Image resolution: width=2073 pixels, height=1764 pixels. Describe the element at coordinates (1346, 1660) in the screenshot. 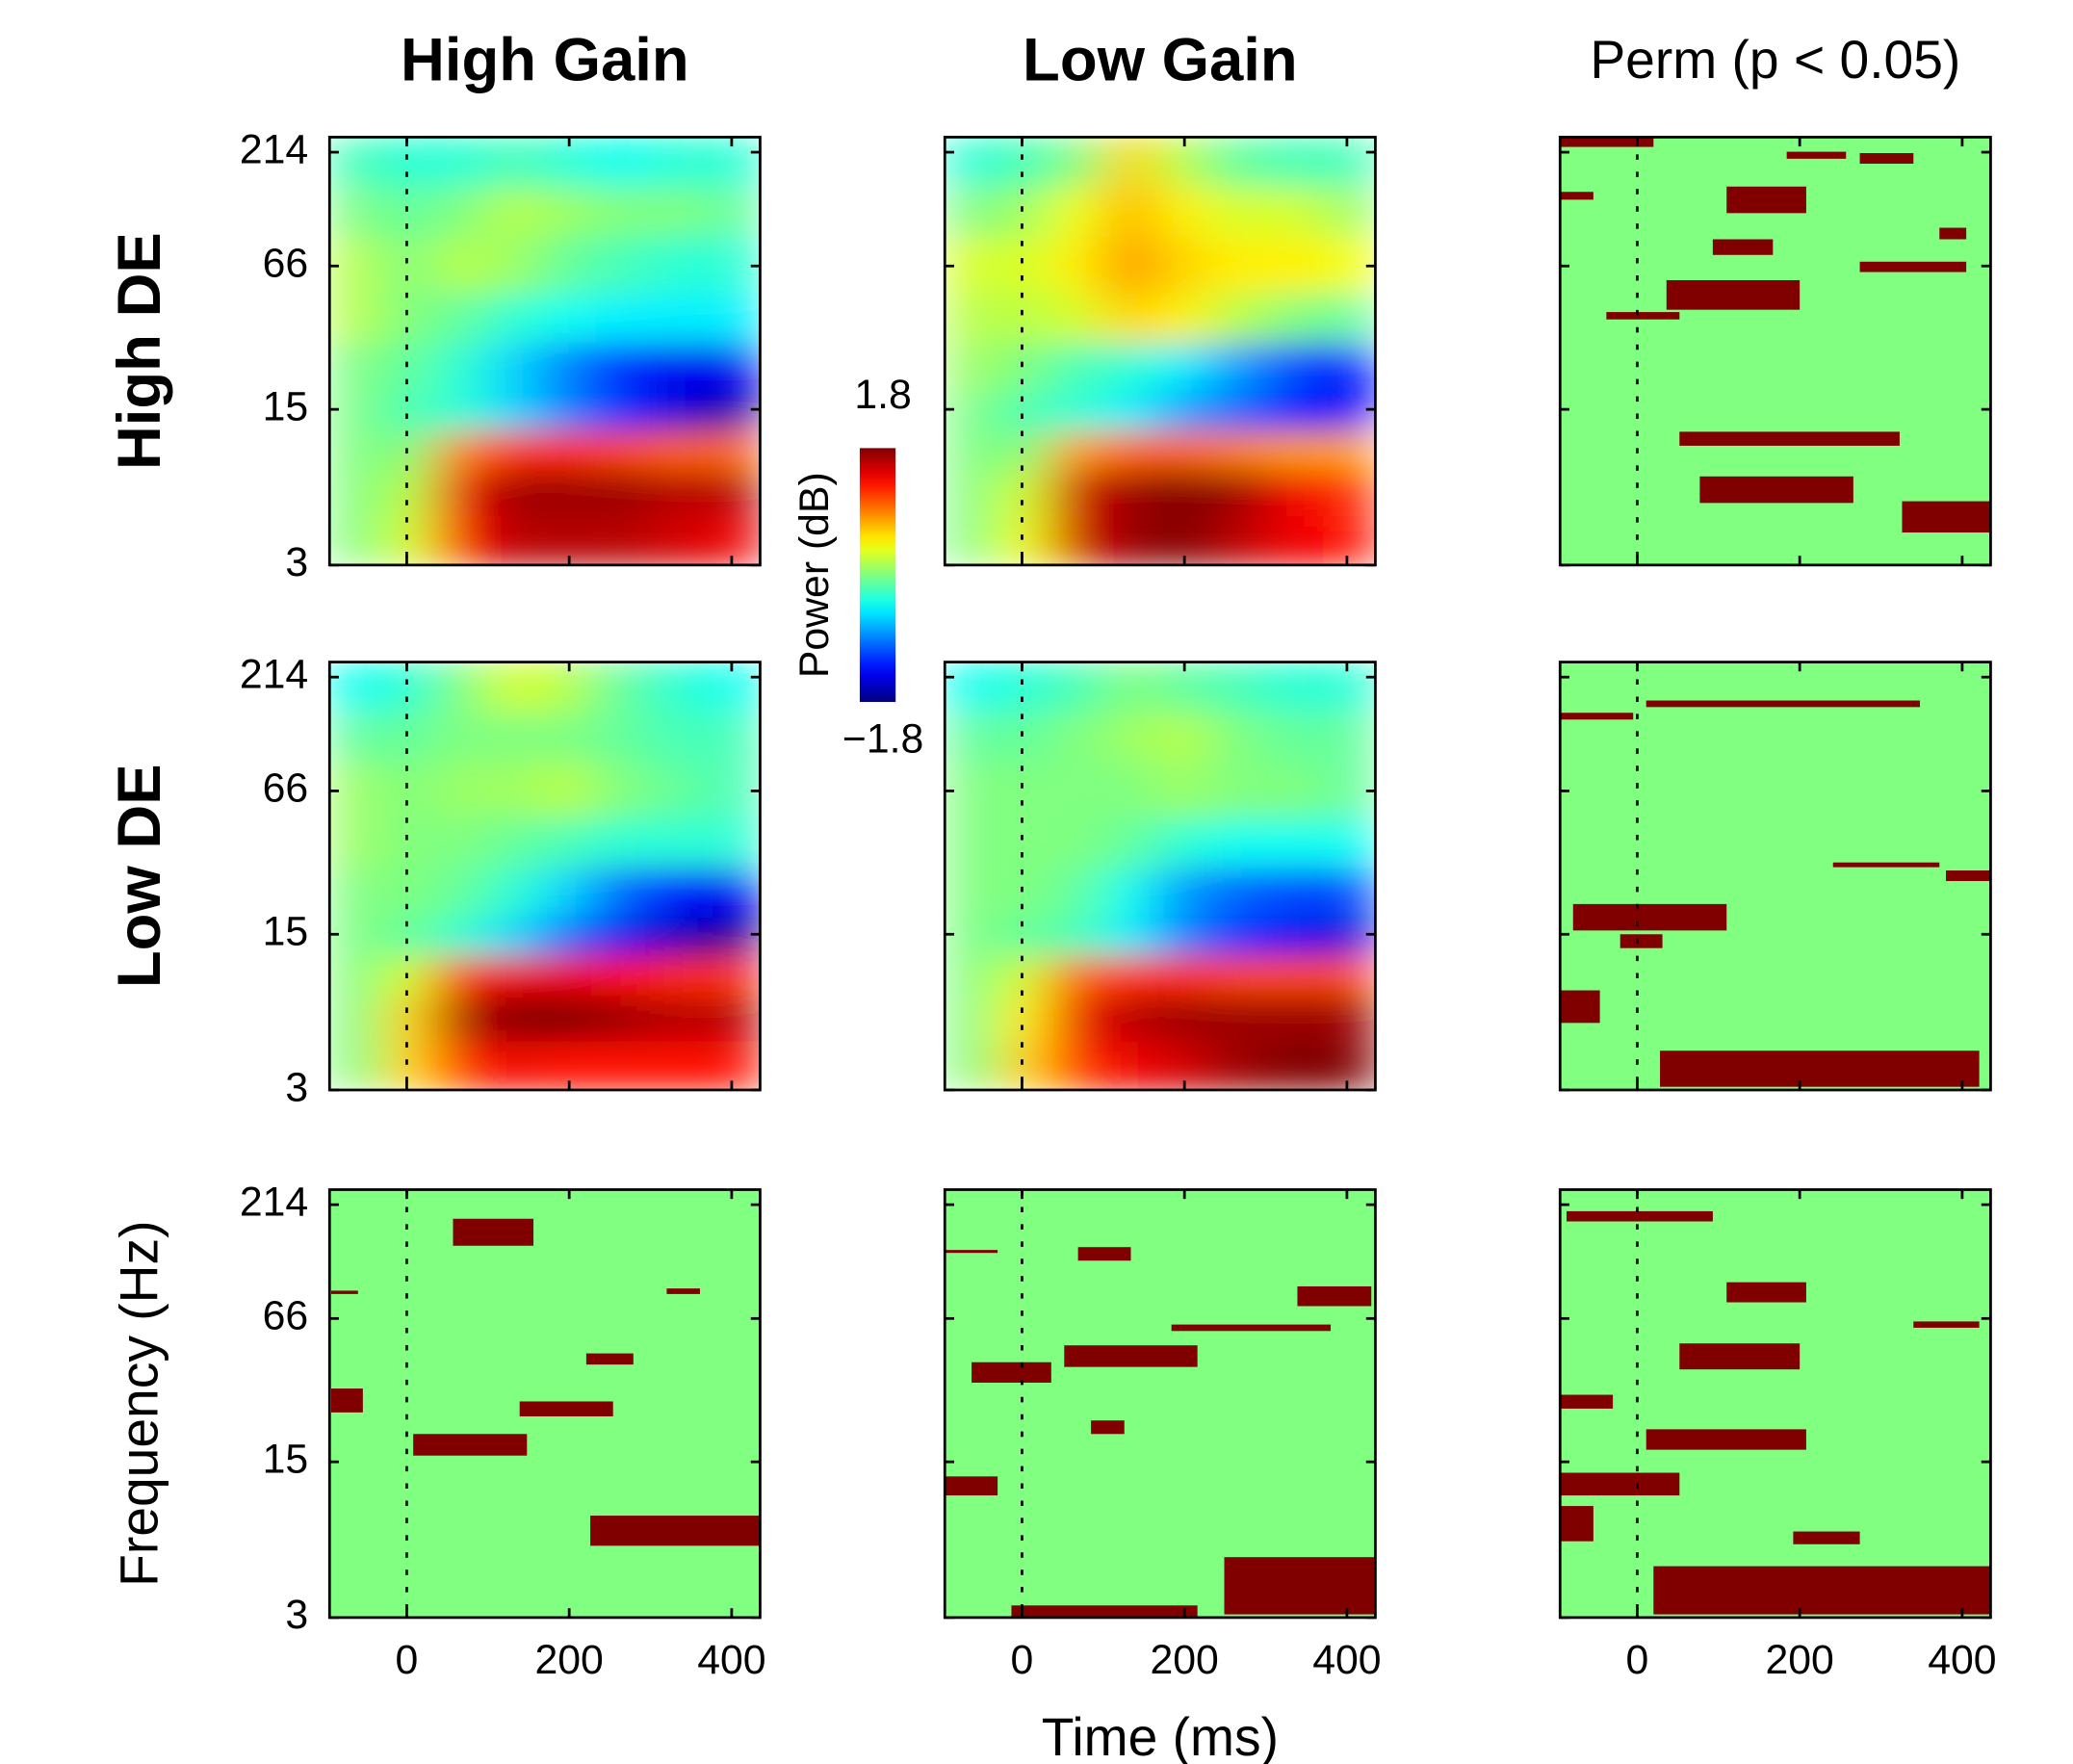

I see `x-tick-label: 400` at that location.